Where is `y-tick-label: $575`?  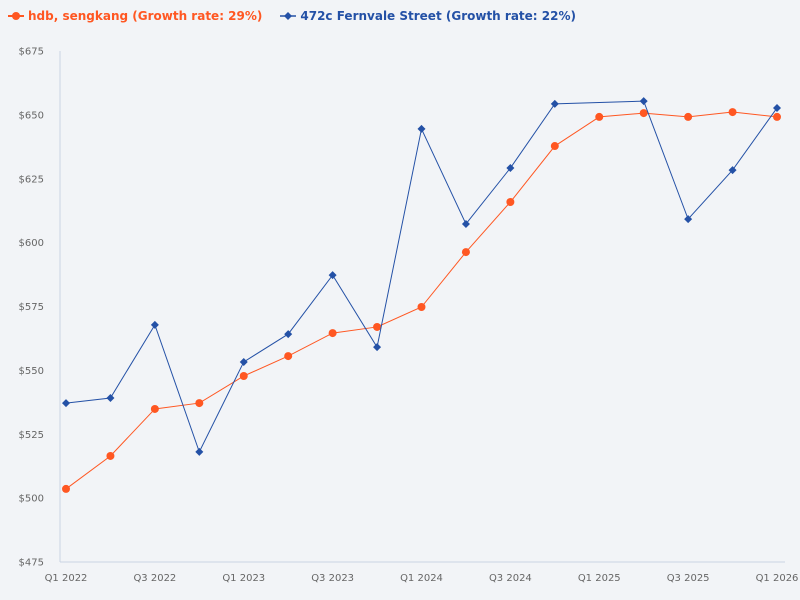
y-tick-label: $575 is located at coordinates (31, 307).